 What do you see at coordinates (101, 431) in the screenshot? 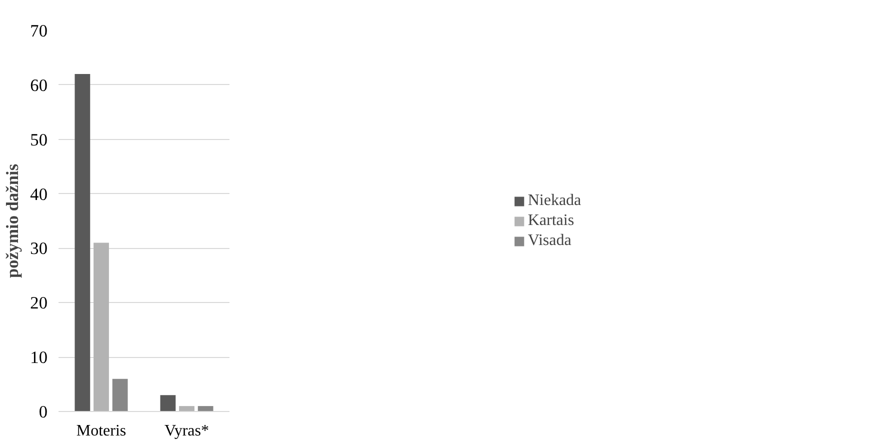
I see `x-tick-label: Moteris` at bounding box center [101, 431].